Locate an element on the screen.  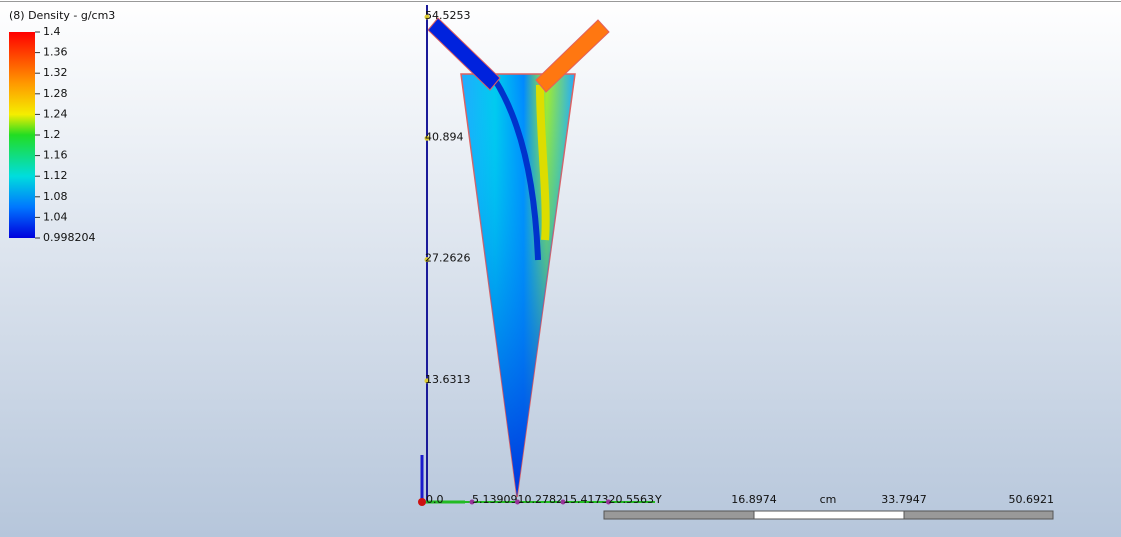
axis-name: Y is located at coordinates (658, 499).